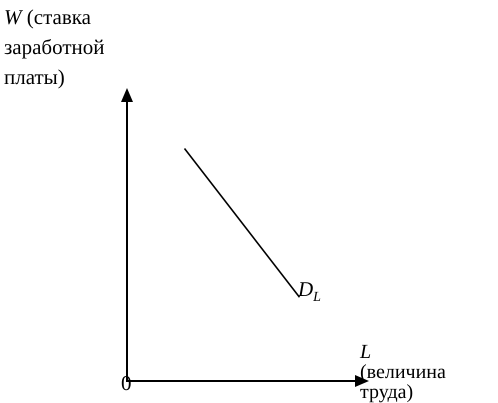 The image size is (498, 403). Describe the element at coordinates (403, 372) in the screenshot. I see `x-axis-title: L (величина труда)` at that location.